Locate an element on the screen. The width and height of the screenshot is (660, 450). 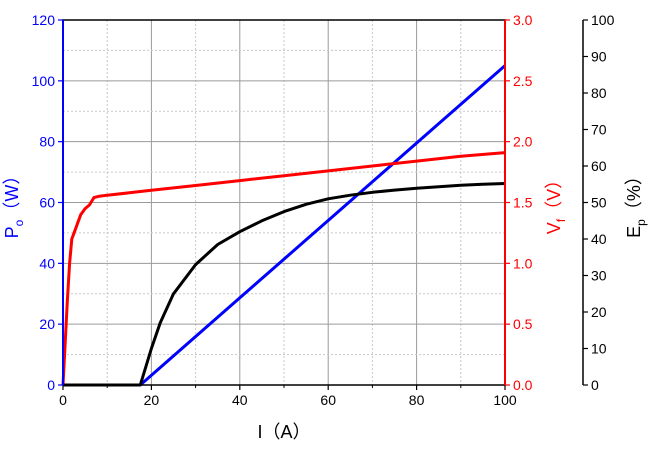
x-tick-label: 60 is located at coordinates (328, 400).